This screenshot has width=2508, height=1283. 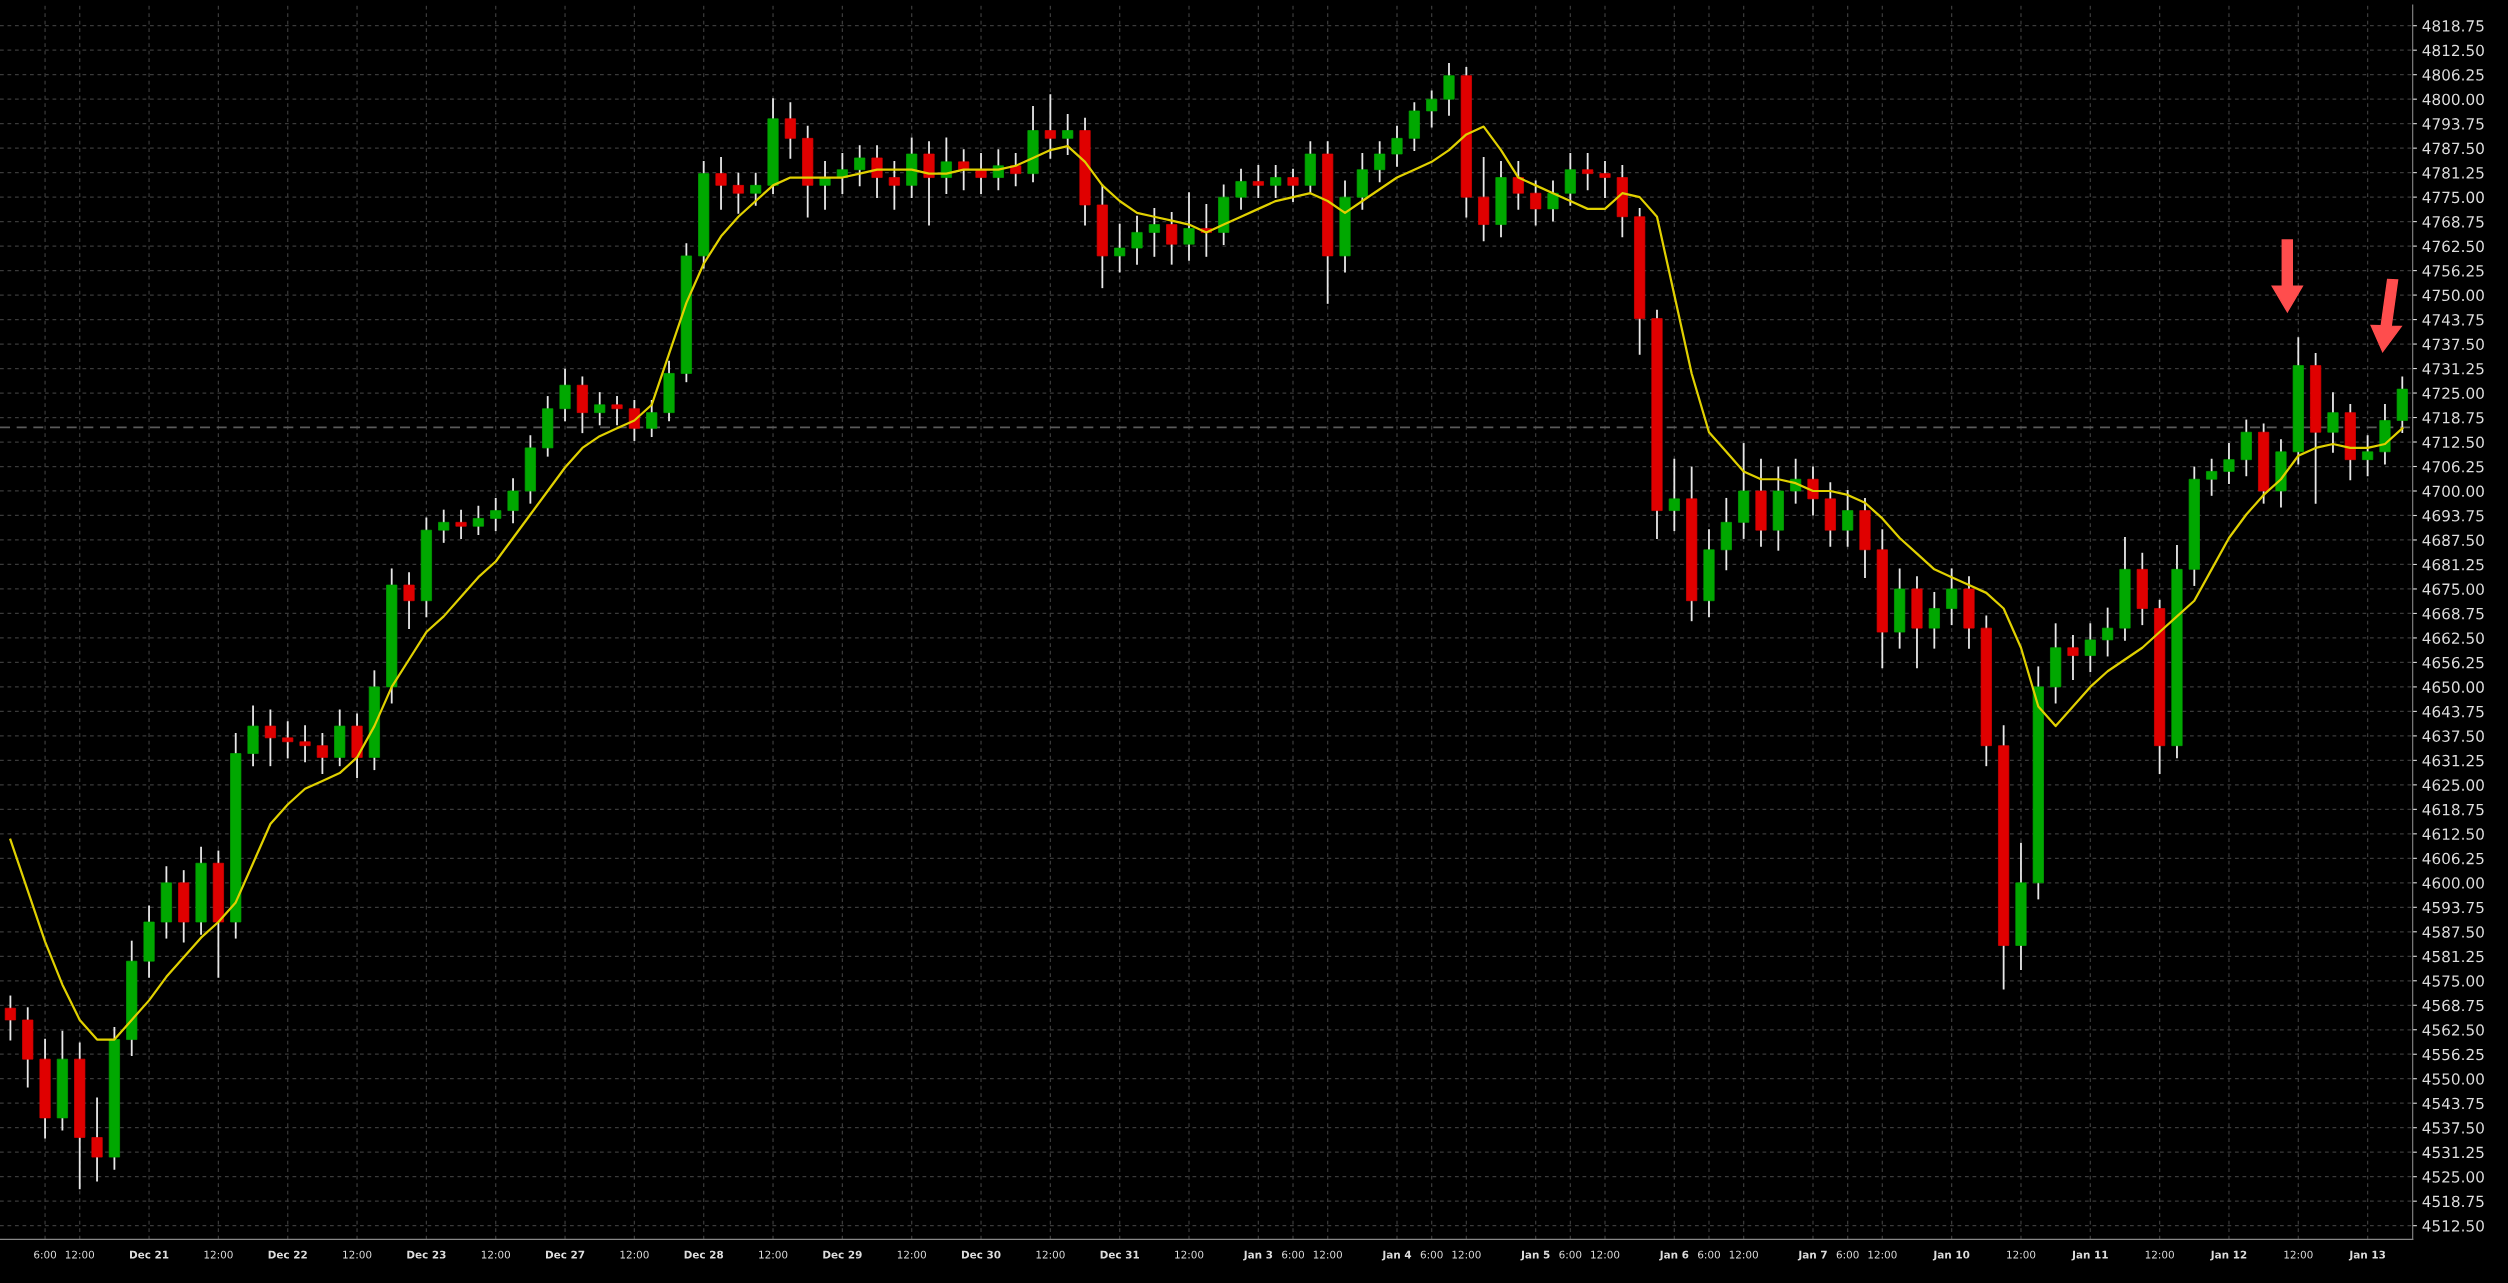 What do you see at coordinates (1535, 1255) in the screenshot?
I see `x-tick-label: Jan 5` at bounding box center [1535, 1255].